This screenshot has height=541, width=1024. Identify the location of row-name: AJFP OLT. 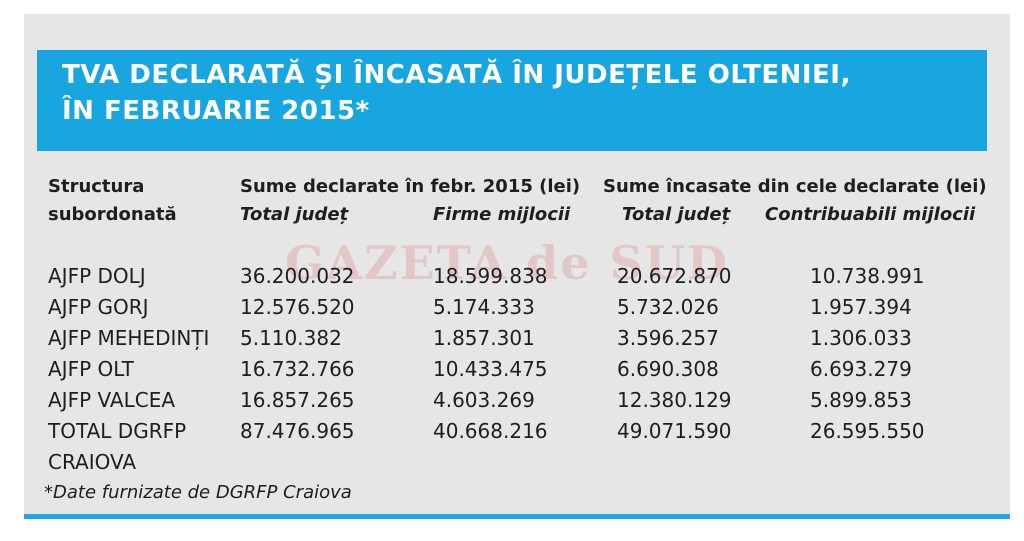
(91, 369).